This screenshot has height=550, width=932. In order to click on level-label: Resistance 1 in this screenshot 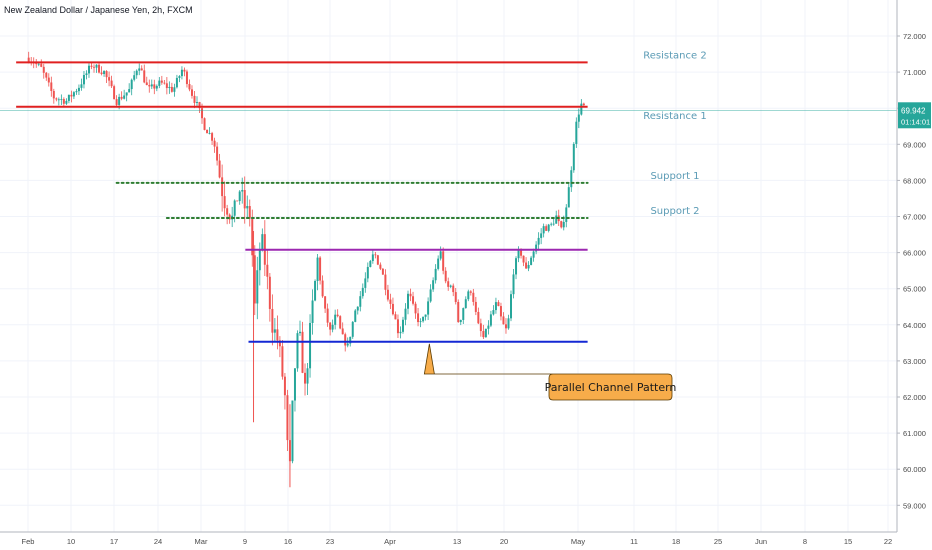, I will do `click(674, 116)`.